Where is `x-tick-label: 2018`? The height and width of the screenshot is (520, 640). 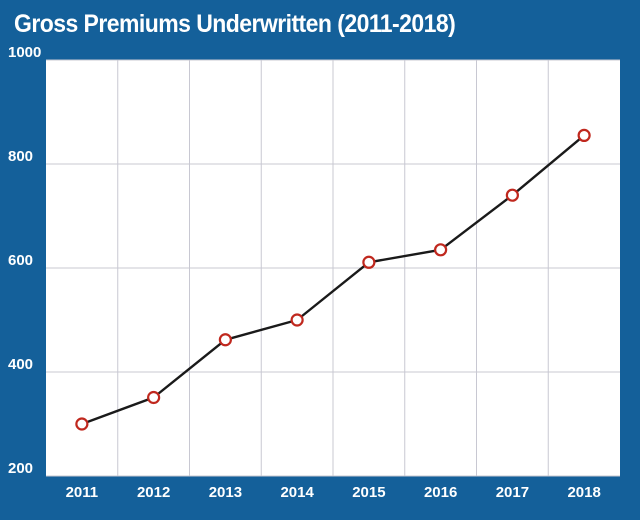
x-tick-label: 2018 is located at coordinates (583, 492).